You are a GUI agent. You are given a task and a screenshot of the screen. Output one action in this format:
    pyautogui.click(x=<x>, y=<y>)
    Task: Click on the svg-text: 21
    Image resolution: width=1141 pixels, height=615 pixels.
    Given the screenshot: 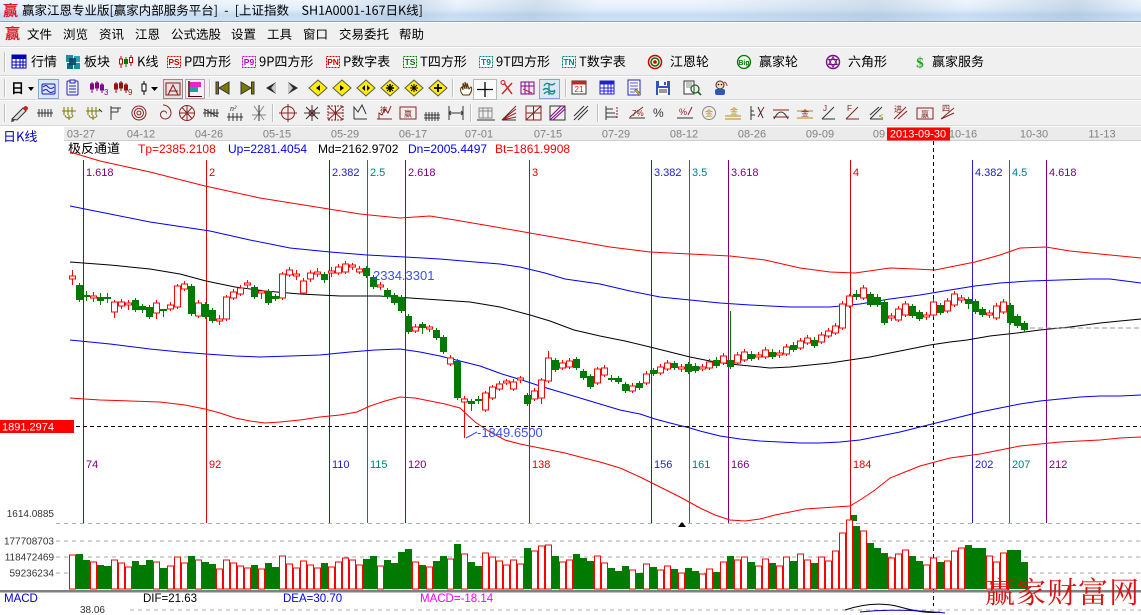 What is the action you would take?
    pyautogui.click(x=579, y=89)
    